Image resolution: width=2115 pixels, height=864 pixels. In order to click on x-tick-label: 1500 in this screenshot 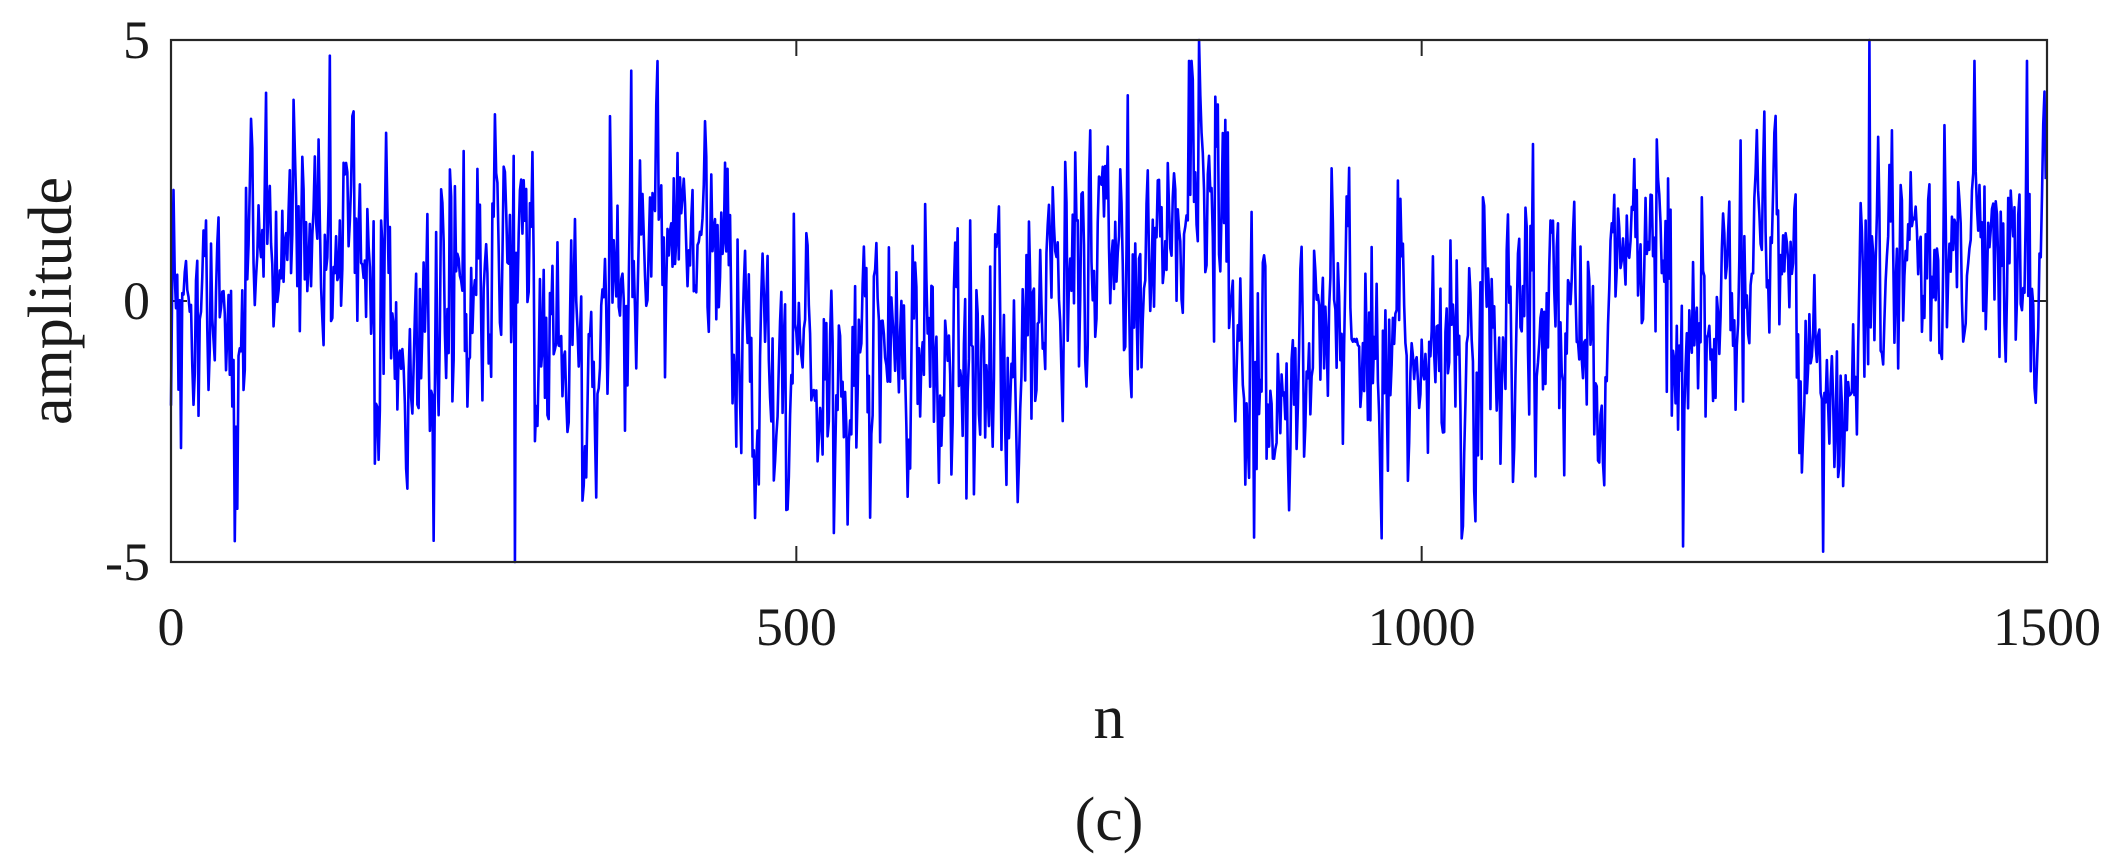, I will do `click(2047, 627)`.